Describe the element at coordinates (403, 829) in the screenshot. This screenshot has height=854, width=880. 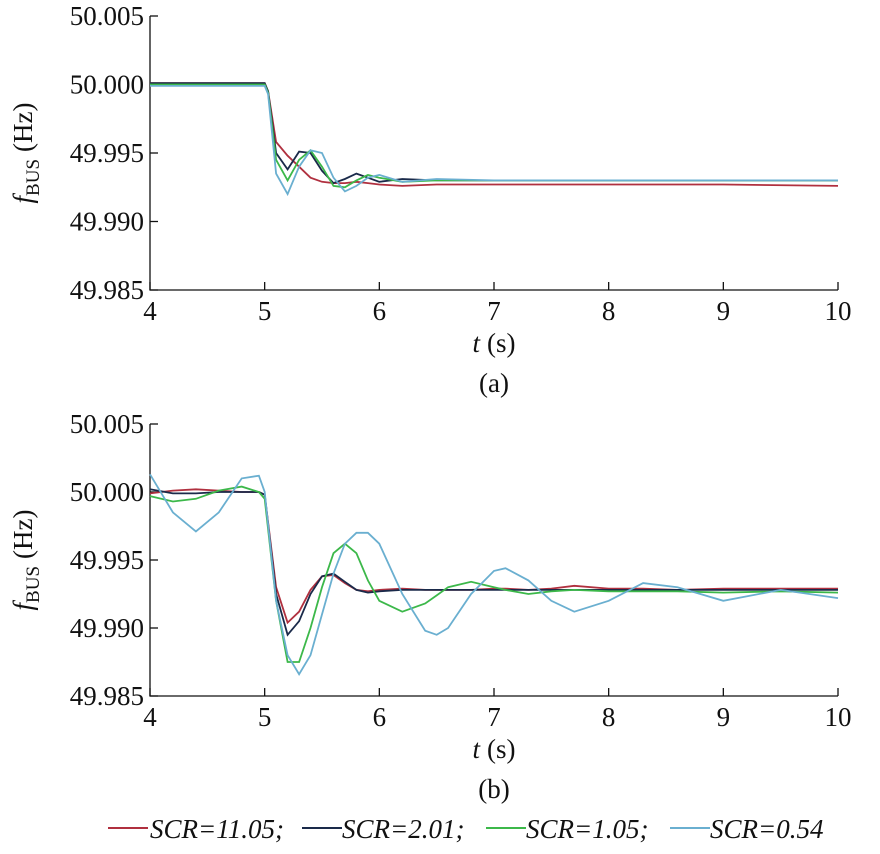
I see `legend-label: SCR=2.01;` at that location.